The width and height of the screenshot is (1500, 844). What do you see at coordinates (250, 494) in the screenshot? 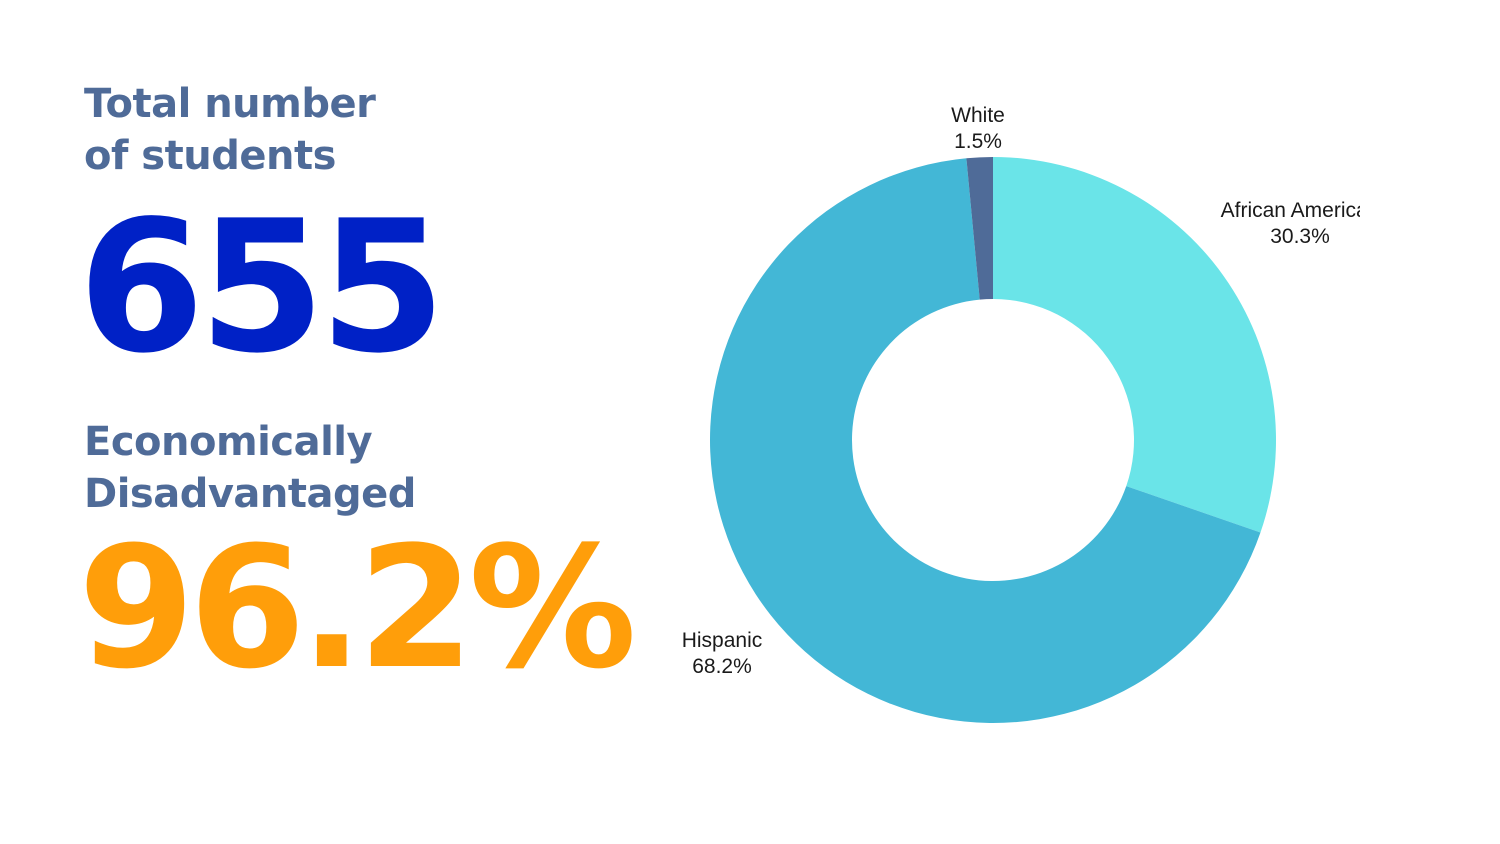
I see `econ-heading-line2: Disadvantaged` at bounding box center [250, 494].